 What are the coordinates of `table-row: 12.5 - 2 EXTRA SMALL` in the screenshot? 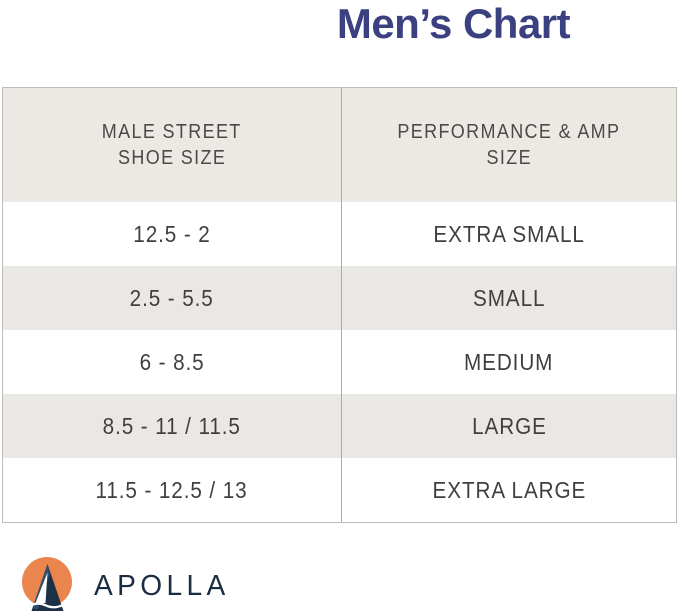 It's located at (339, 234).